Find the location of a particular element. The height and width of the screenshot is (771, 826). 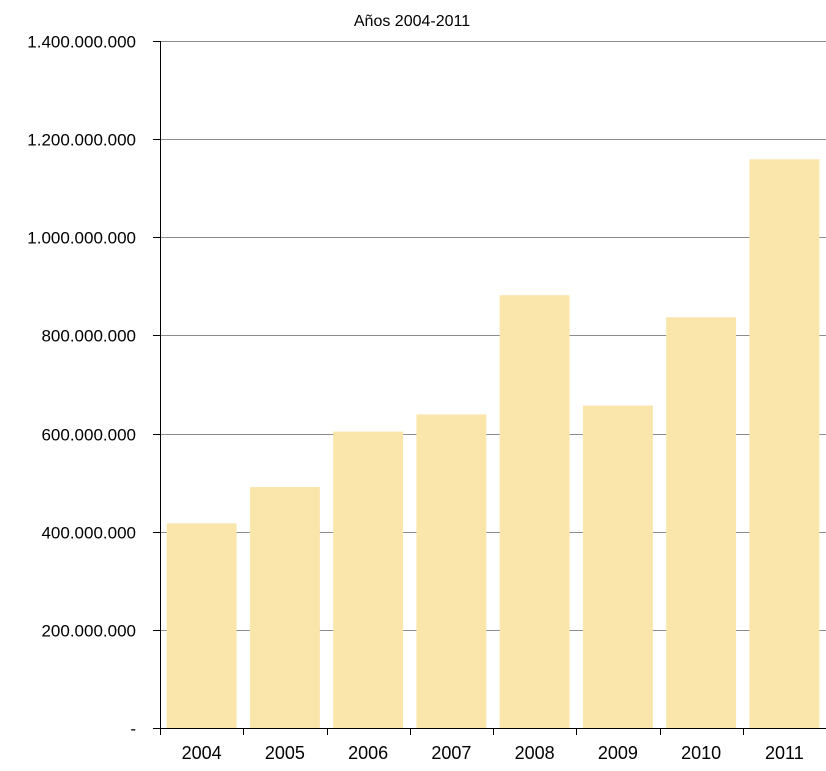

x-tick-label: 2010 is located at coordinates (701, 753).